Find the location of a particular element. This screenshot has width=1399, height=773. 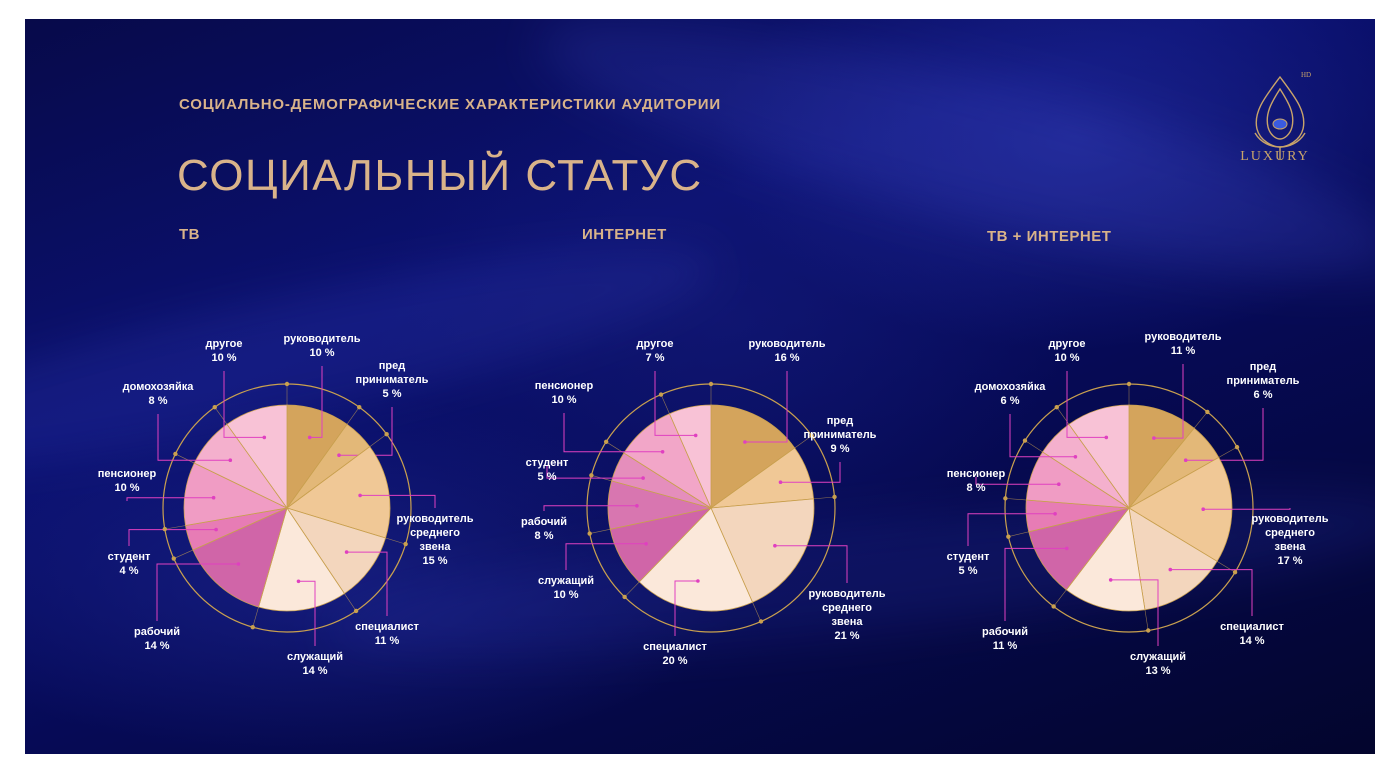

slice-label: студент 4 % is located at coordinates (129, 564).